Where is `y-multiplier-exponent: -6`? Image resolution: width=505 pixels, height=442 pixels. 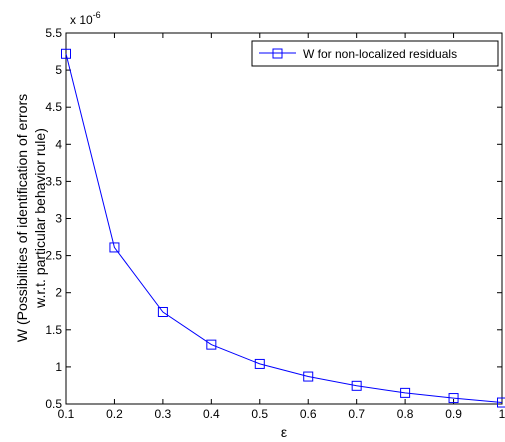 y-multiplier-exponent: -6 is located at coordinates (97, 15).